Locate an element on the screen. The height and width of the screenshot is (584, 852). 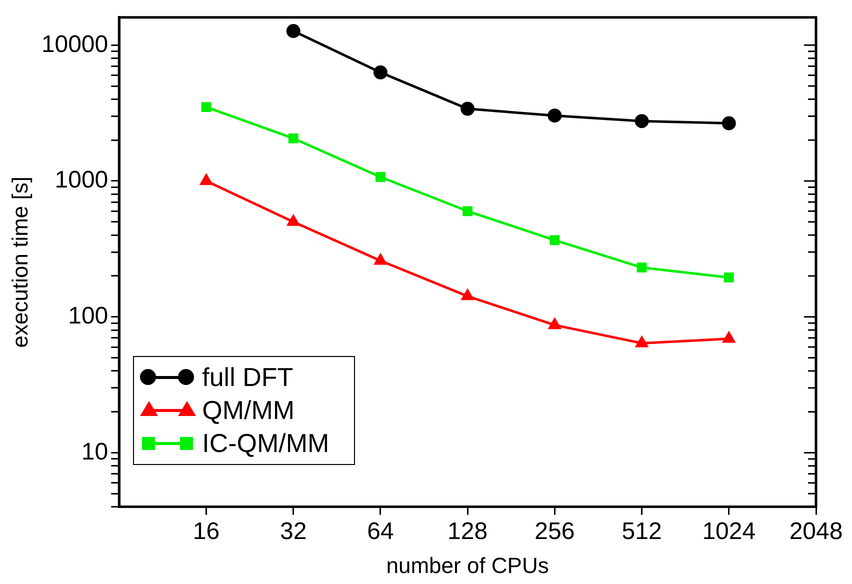
y-axis-title: execution time [s] is located at coordinates (19, 262).